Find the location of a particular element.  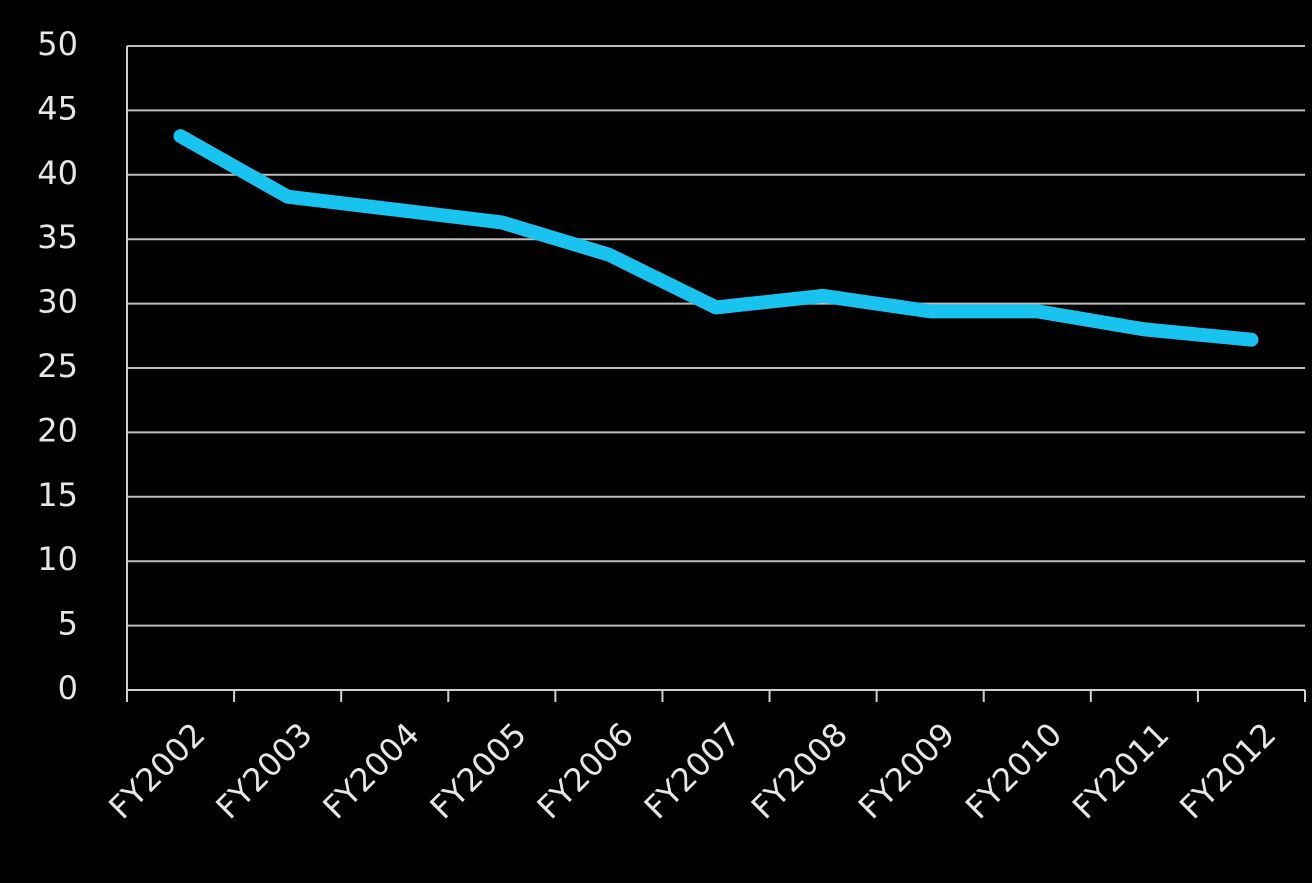

y-tick-label: 45 is located at coordinates (57, 108).